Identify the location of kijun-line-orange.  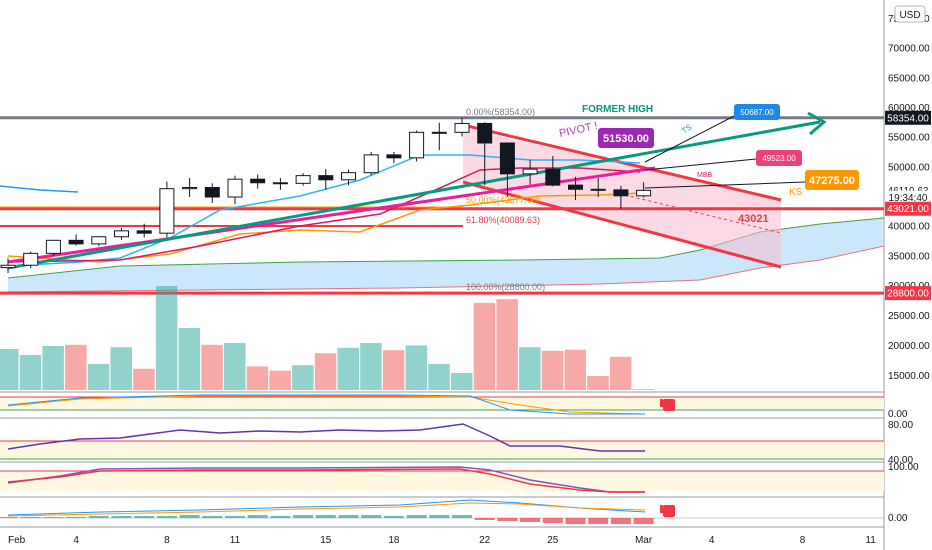
(324, 227).